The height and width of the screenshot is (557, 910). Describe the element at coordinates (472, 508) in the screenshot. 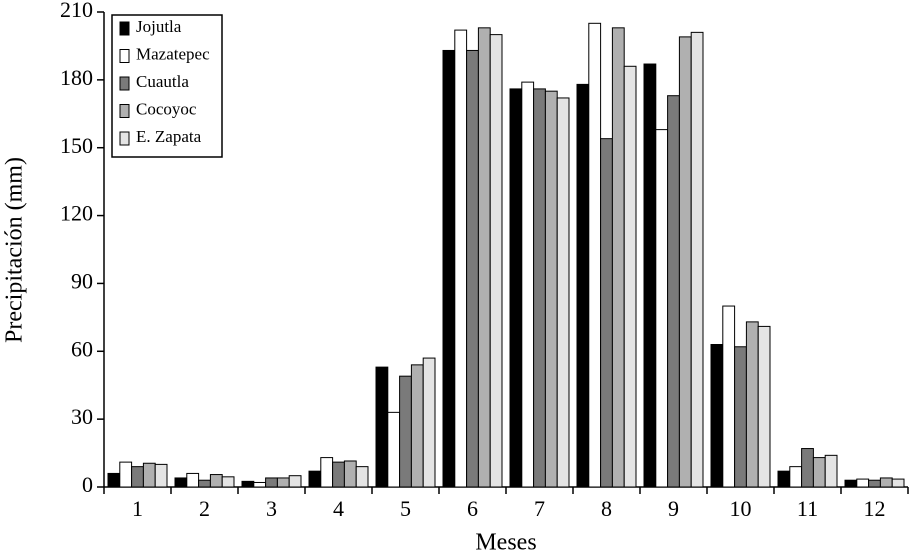

I see `x-tick-label: 6` at that location.